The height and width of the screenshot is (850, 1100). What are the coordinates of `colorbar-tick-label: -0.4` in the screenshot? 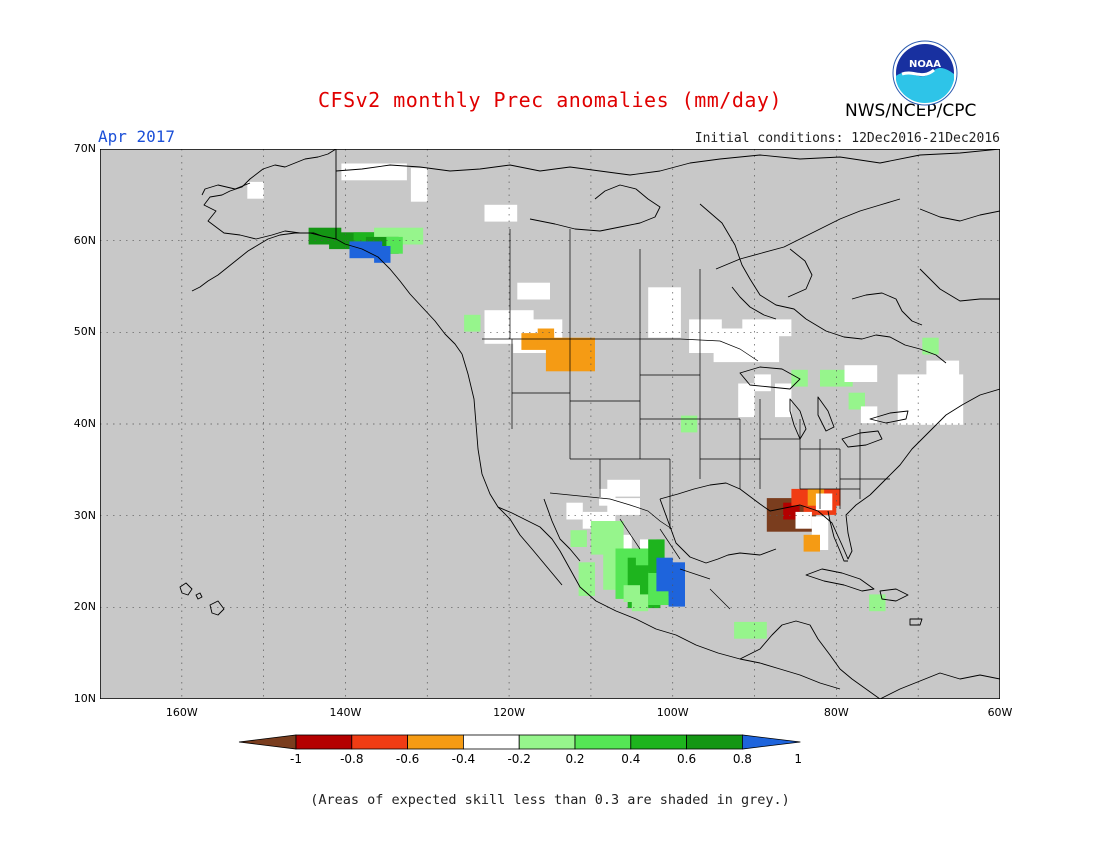 It's located at (463, 759).